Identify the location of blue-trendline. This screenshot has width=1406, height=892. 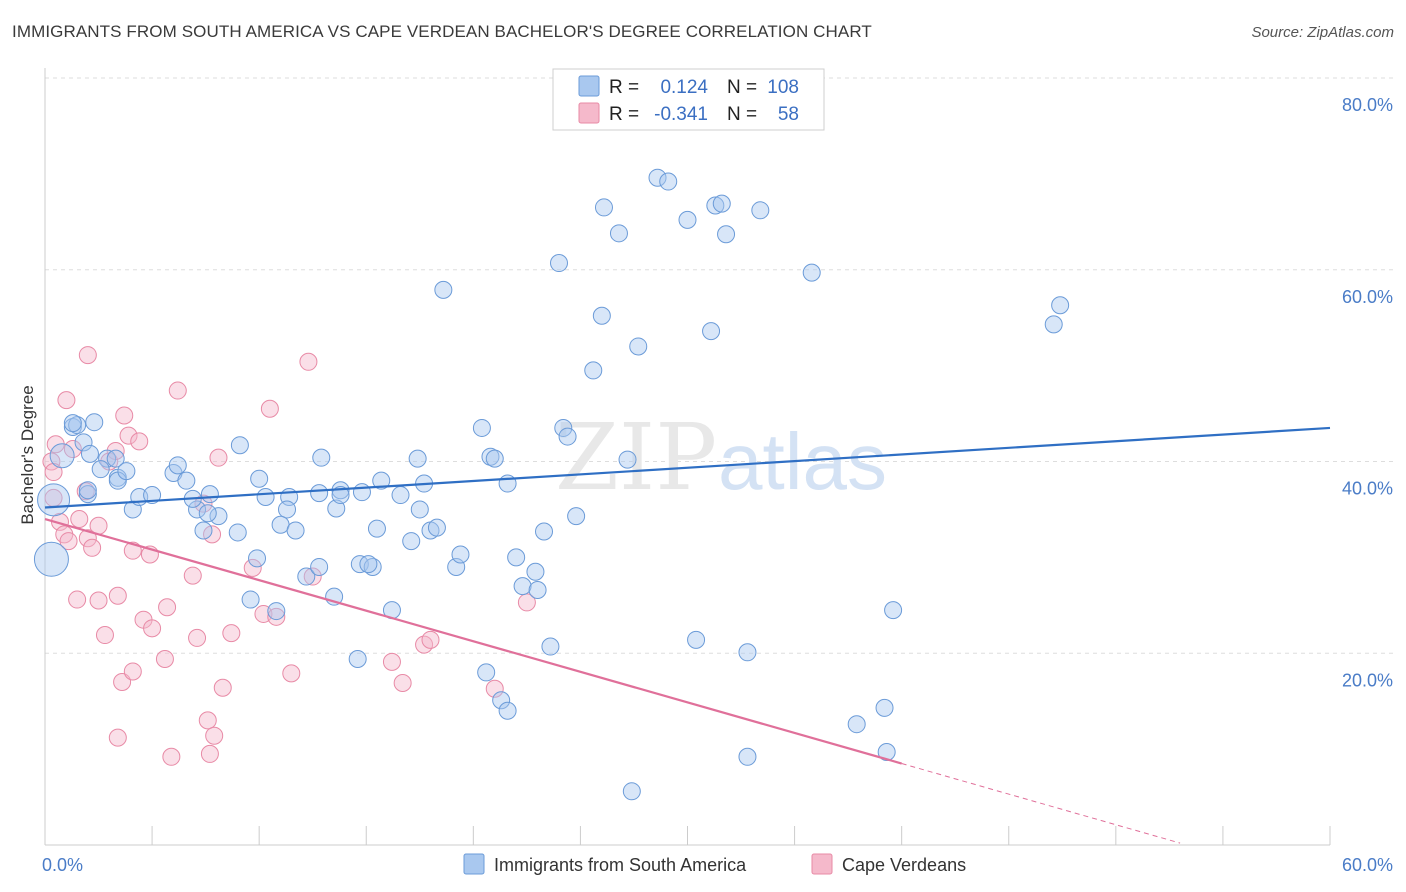
(687, 467).